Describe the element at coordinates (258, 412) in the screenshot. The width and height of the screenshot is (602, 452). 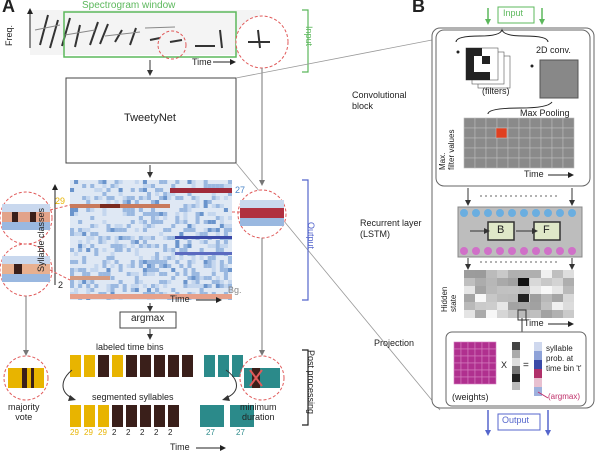
I see `minimum-duration-label: minimum duration` at that location.